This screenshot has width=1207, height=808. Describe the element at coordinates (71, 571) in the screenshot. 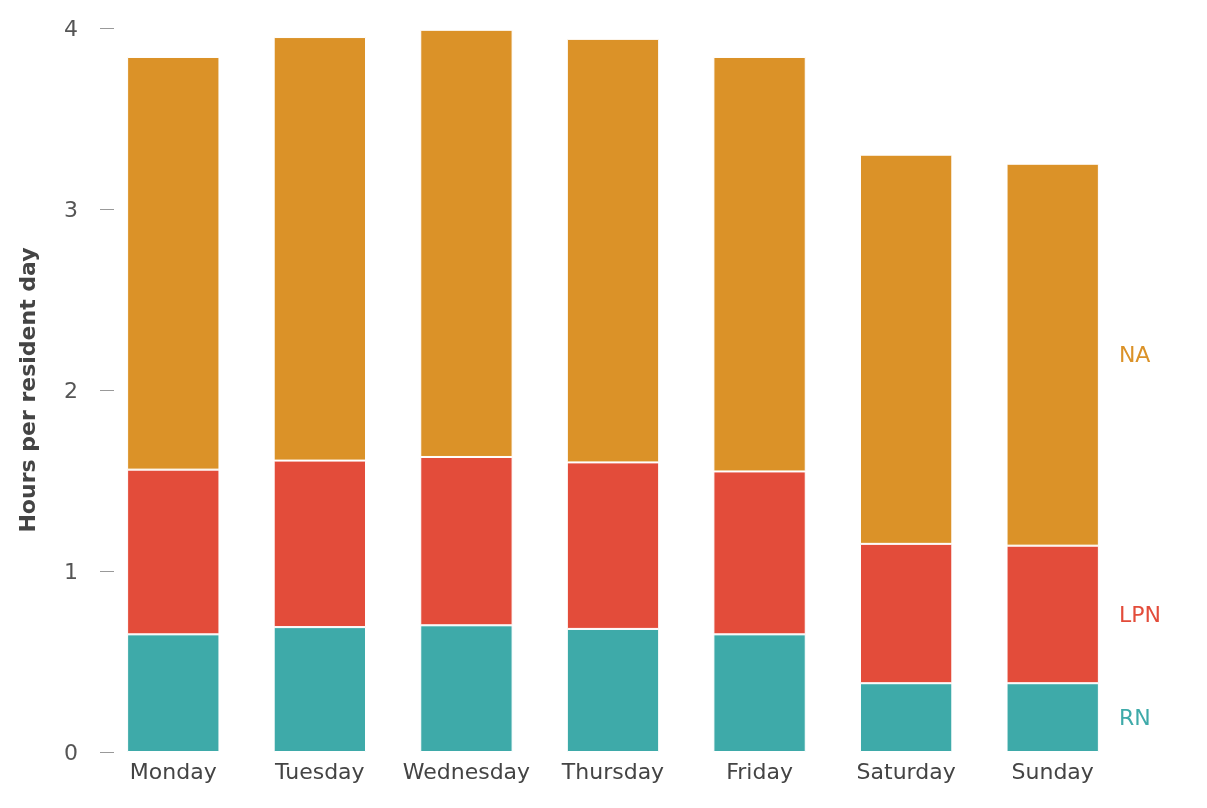

I see `y-tick-label: 1` at that location.